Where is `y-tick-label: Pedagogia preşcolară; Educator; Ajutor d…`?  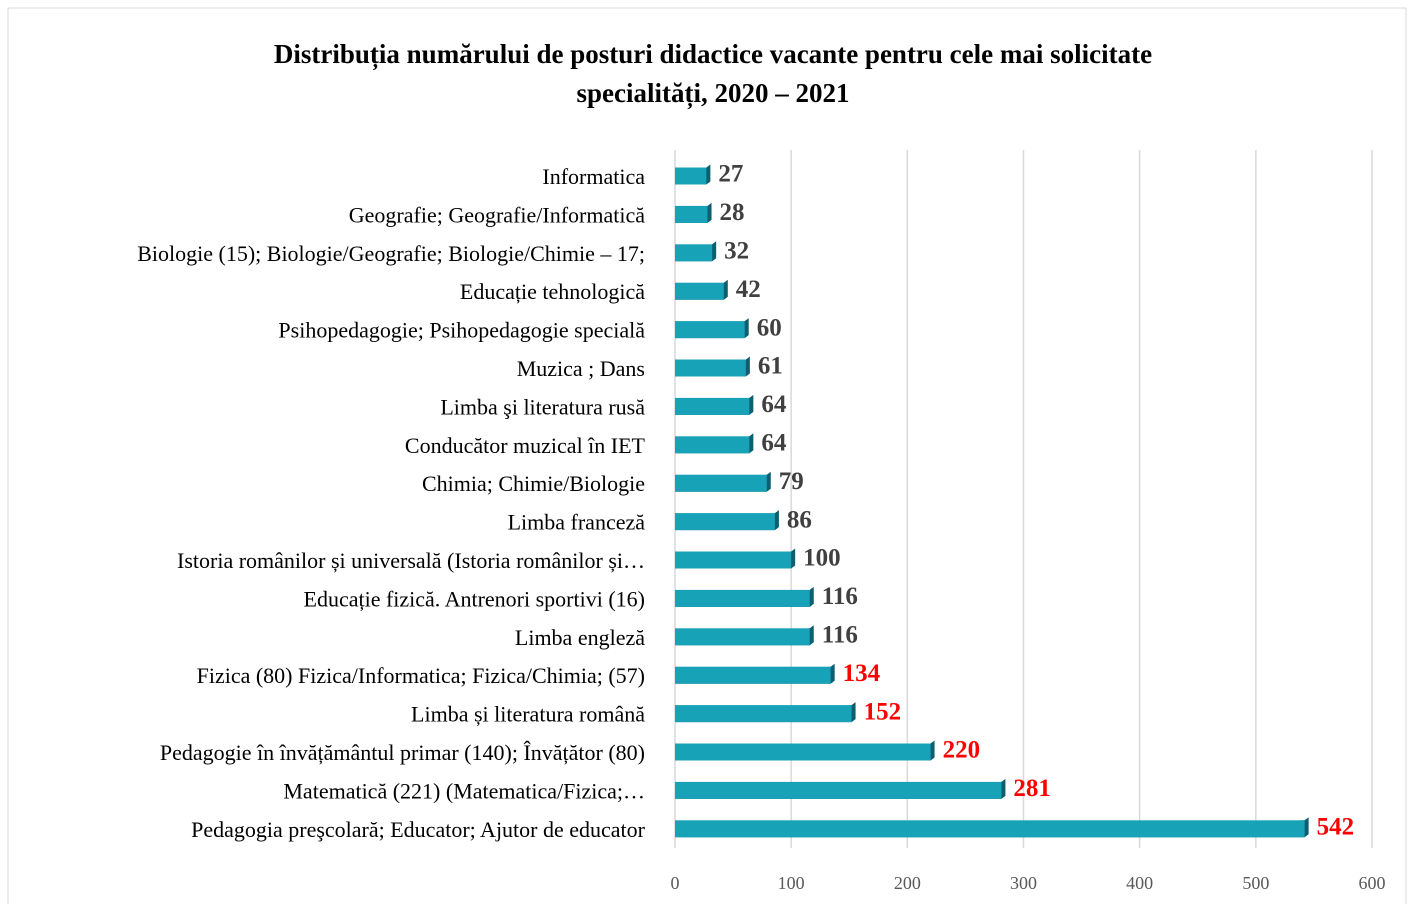 y-tick-label: Pedagogia preşcolară; Educator; Ajutor d… is located at coordinates (418, 829).